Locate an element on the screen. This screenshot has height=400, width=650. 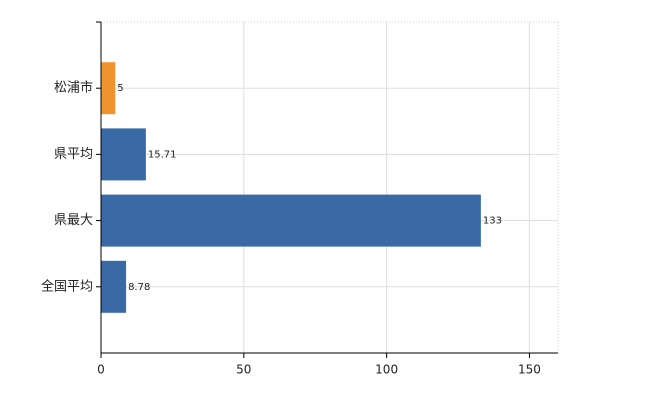
y-tick-label: 松浦市 is located at coordinates (73, 88).